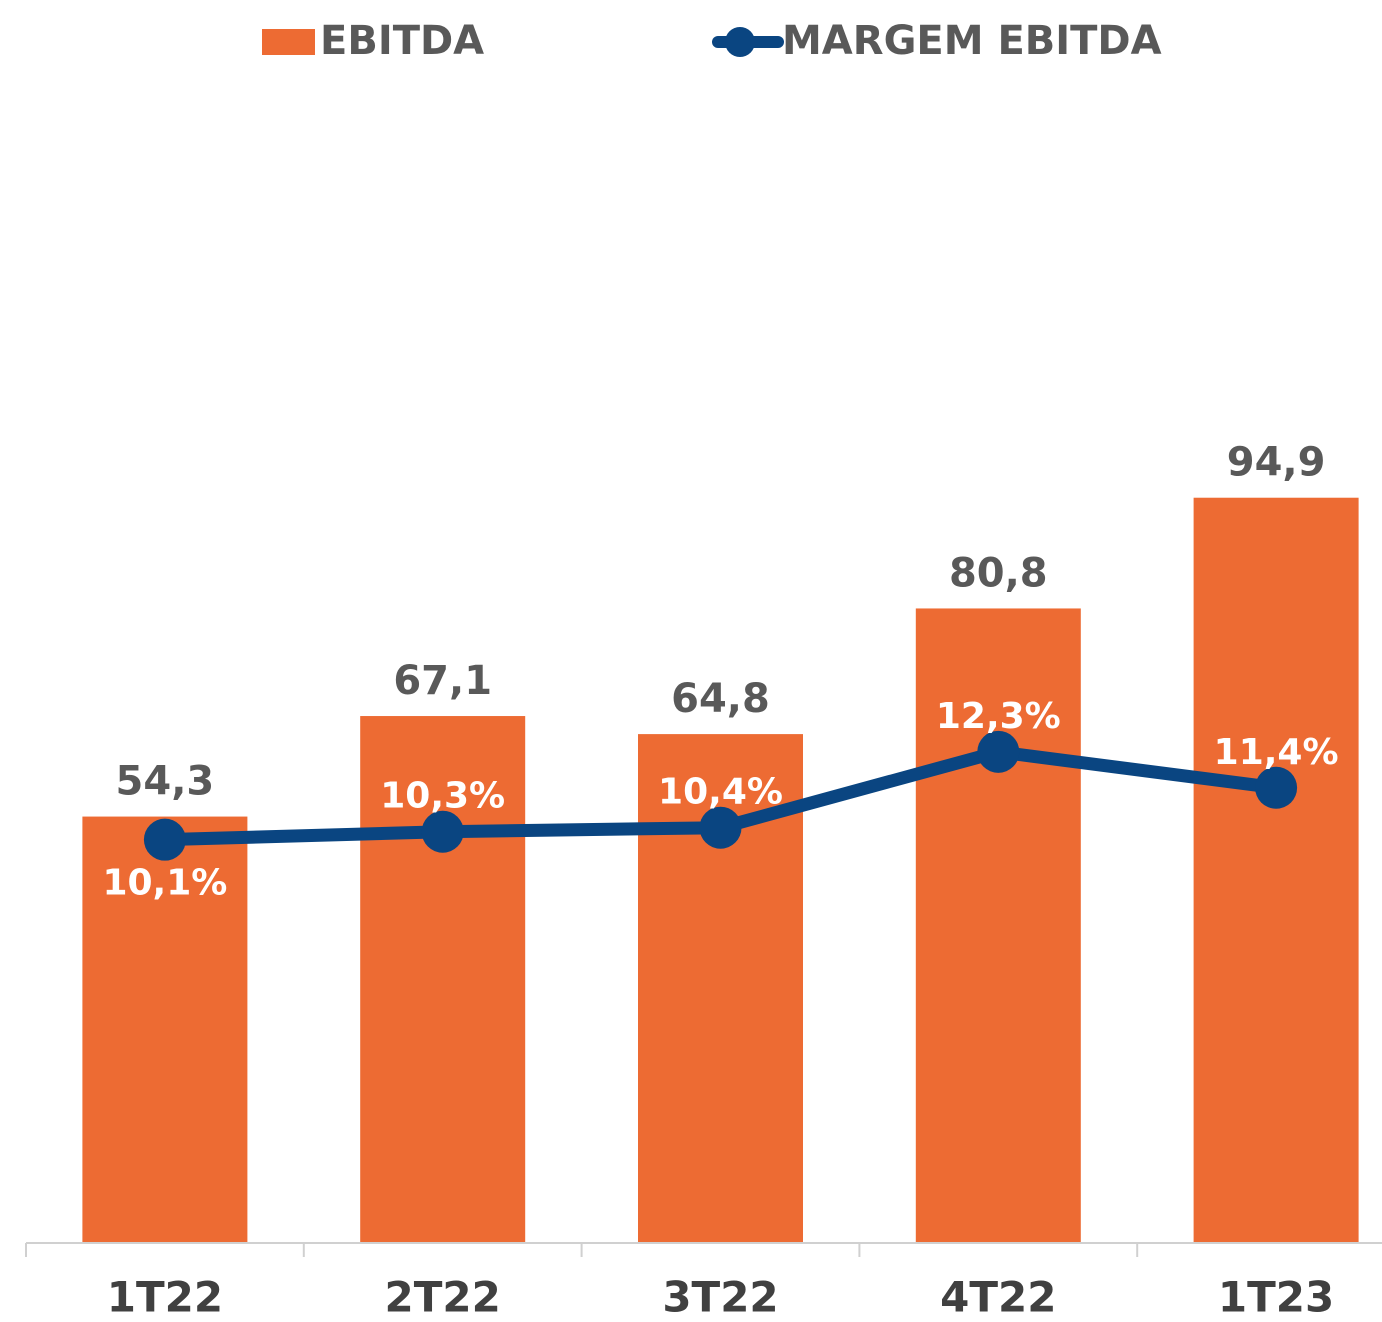 Image resolution: width=1382 pixels, height=1322 pixels. What do you see at coordinates (165, 782) in the screenshot?
I see `bar-value-label: 54,3` at bounding box center [165, 782].